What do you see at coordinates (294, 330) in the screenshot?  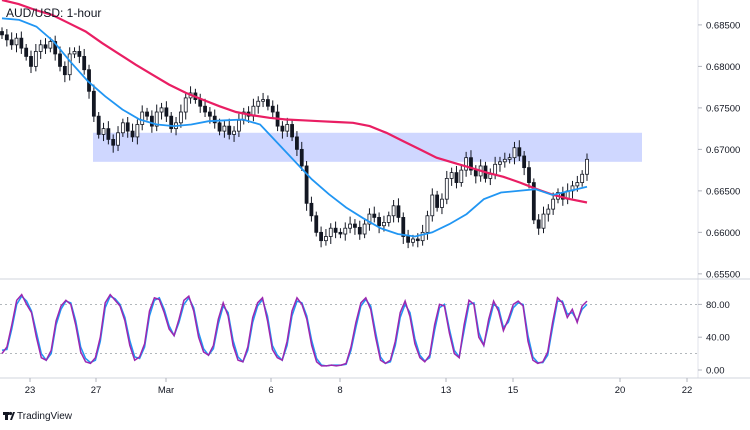 I see `oscillator-signal-line` at bounding box center [294, 330].